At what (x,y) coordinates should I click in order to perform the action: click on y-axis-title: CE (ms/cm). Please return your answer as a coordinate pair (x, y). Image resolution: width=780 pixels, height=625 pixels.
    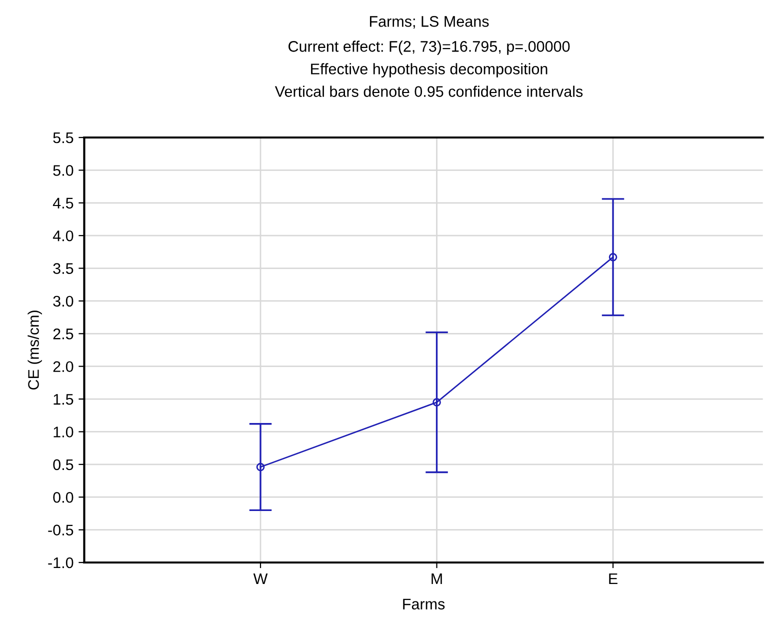
    Looking at the image, I should click on (35, 350).